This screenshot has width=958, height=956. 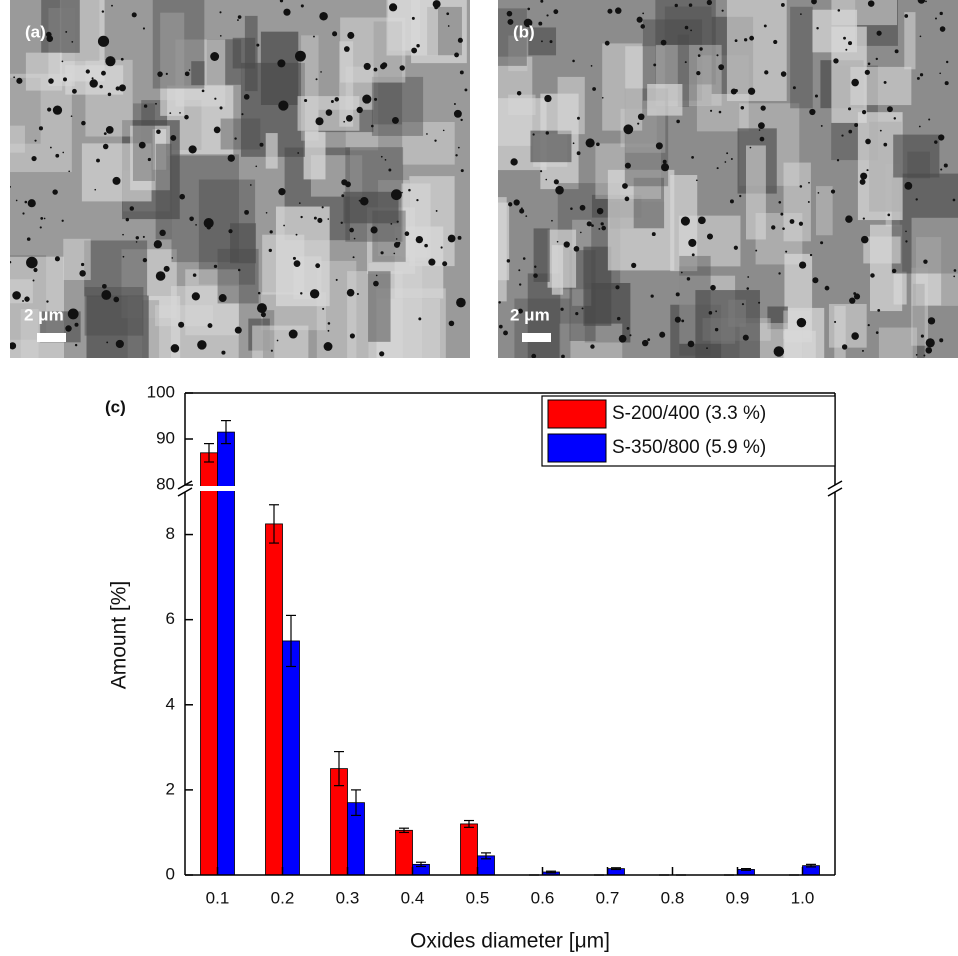 What do you see at coordinates (689, 447) in the screenshot?
I see `legend-label: S-350/800 (5.9 %)` at bounding box center [689, 447].